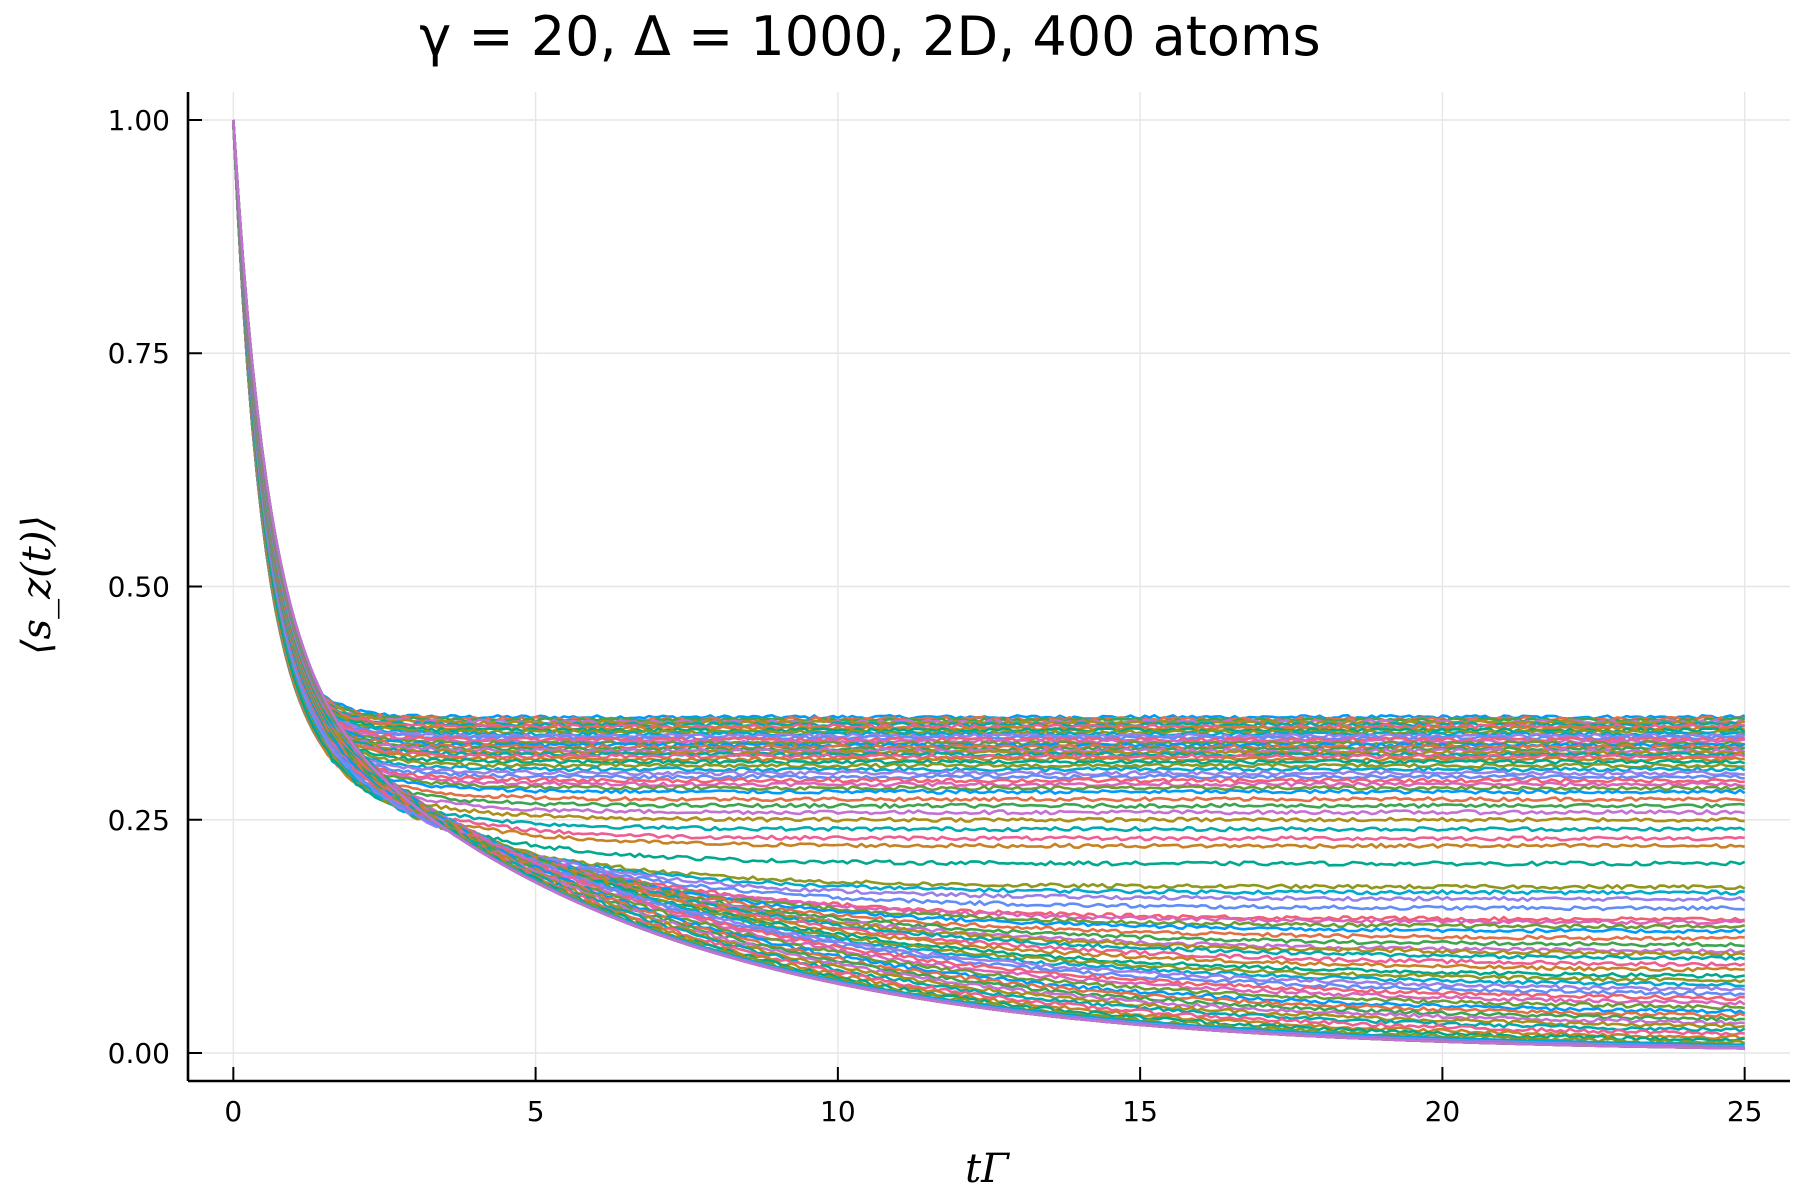 The height and width of the screenshot is (1200, 1800). Describe the element at coordinates (1140, 1111) in the screenshot. I see `x-tick-label: 15` at that location.